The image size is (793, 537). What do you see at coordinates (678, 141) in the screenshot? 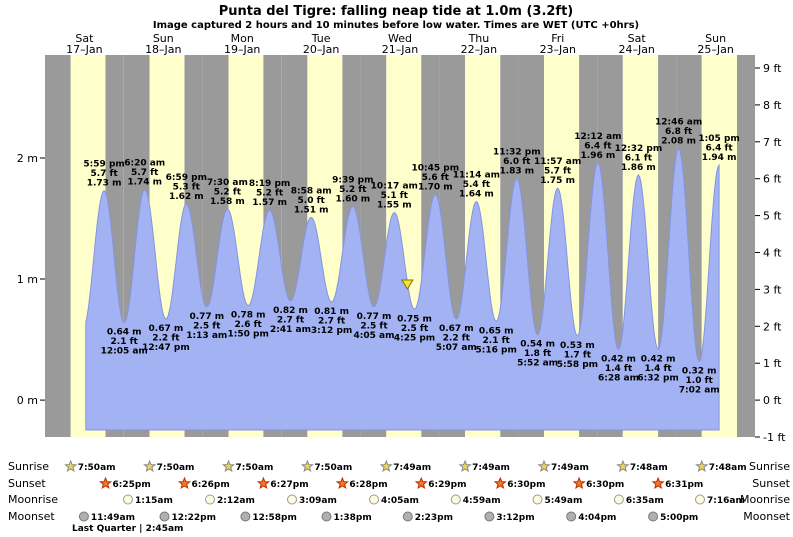
I see `high-tide-m: 2.08 m` at bounding box center [678, 141].